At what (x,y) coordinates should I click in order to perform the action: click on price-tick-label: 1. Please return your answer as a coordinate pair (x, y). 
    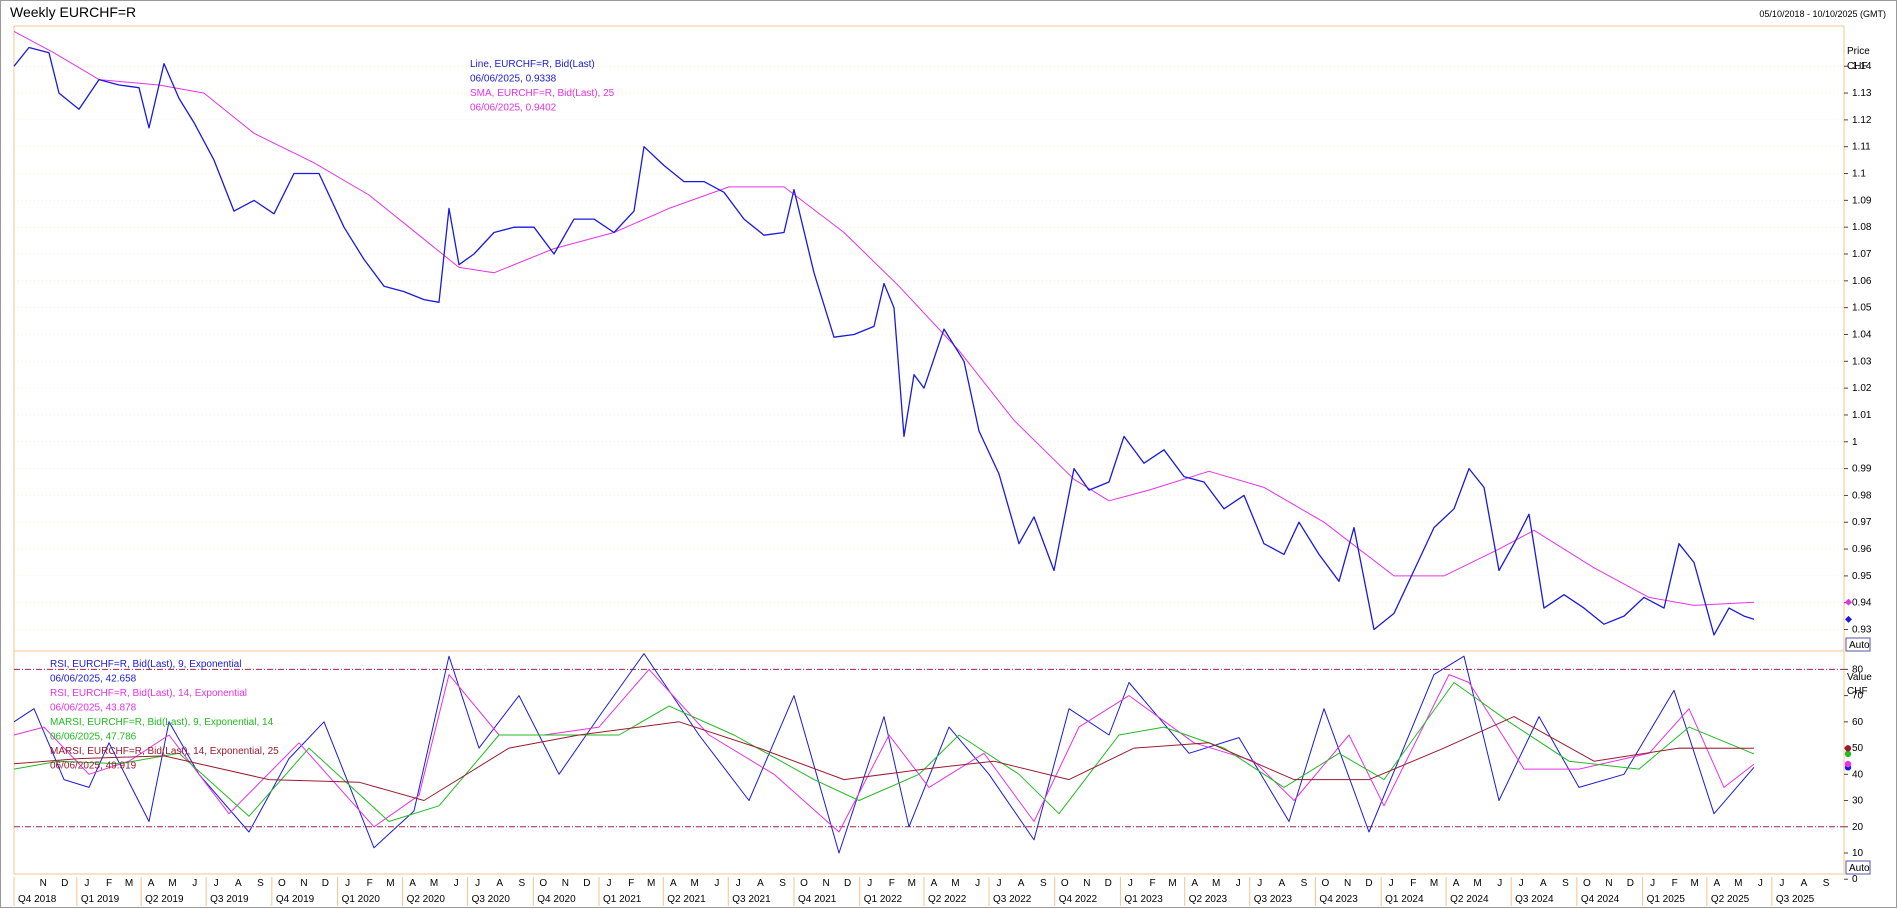
    Looking at the image, I should click on (1855, 442).